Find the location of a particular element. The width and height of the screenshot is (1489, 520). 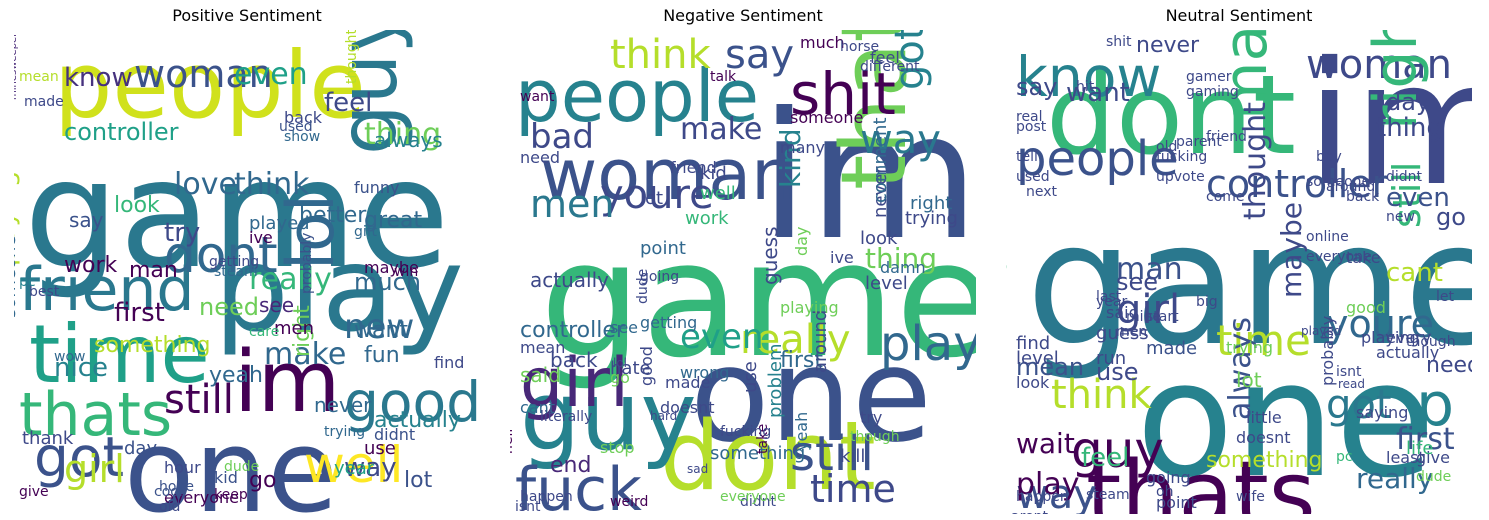

cloud-word-come: come is located at coordinates (1225, 197).